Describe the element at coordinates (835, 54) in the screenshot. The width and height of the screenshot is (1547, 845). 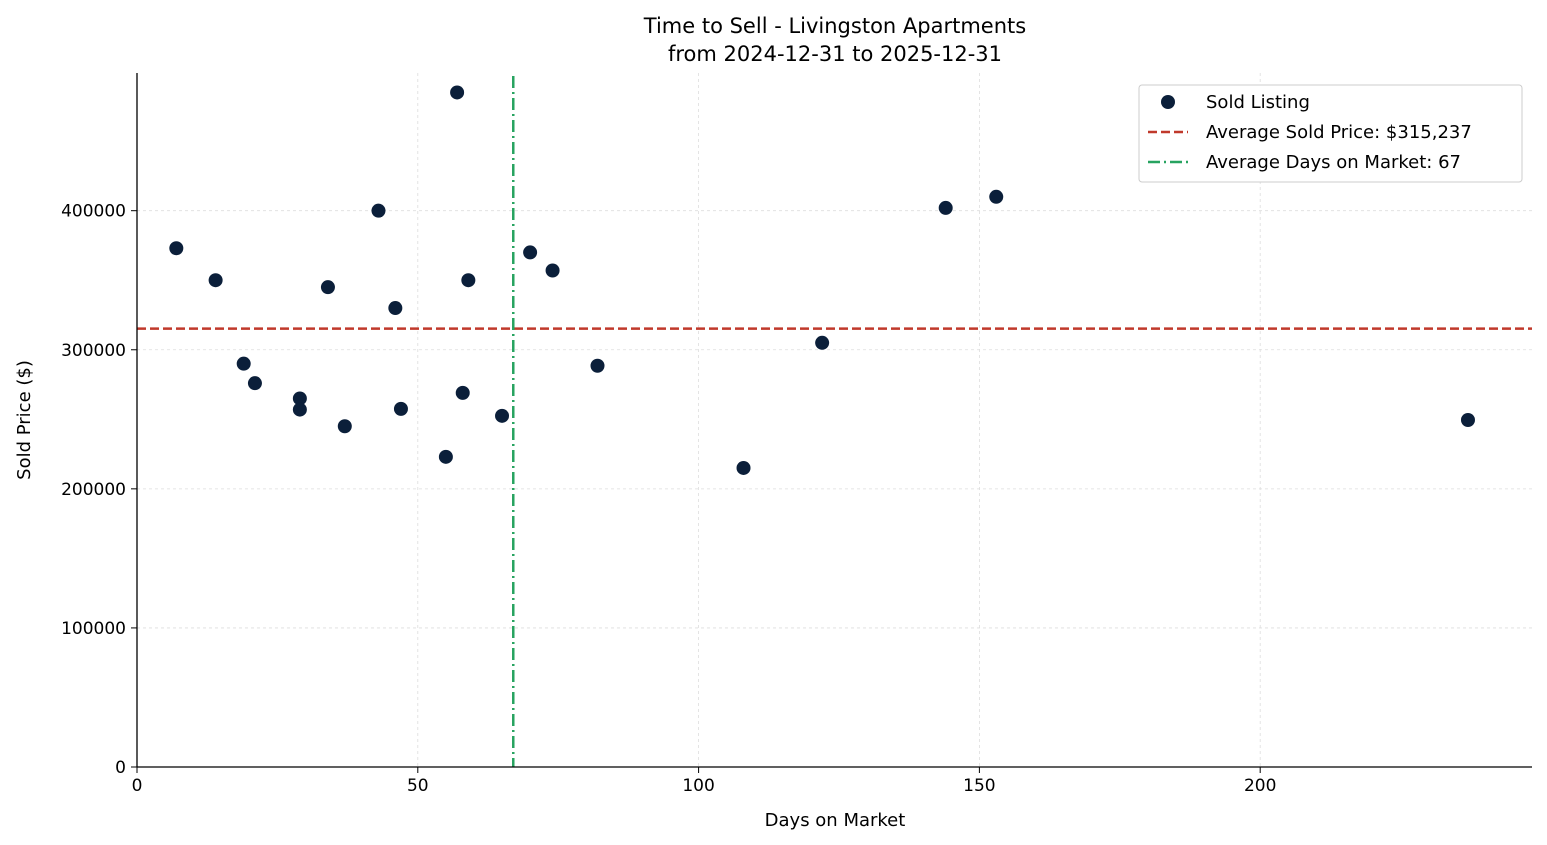
I see `chart-subtitle: from 2024-12-31 to 2025-12-31` at that location.